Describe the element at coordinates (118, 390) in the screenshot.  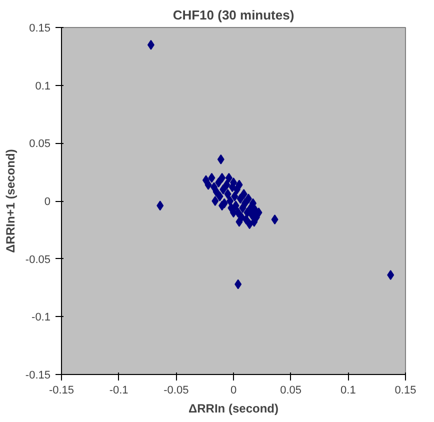
I see `x-tick-label: -0.1` at that location.